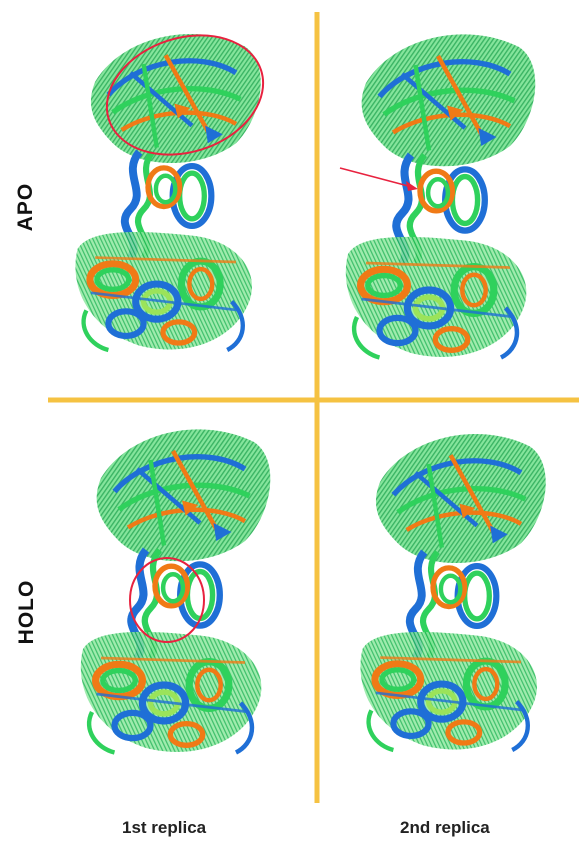 The image size is (579, 845). I want to click on highlight-circle-apo-rep1, so click(185, 95).